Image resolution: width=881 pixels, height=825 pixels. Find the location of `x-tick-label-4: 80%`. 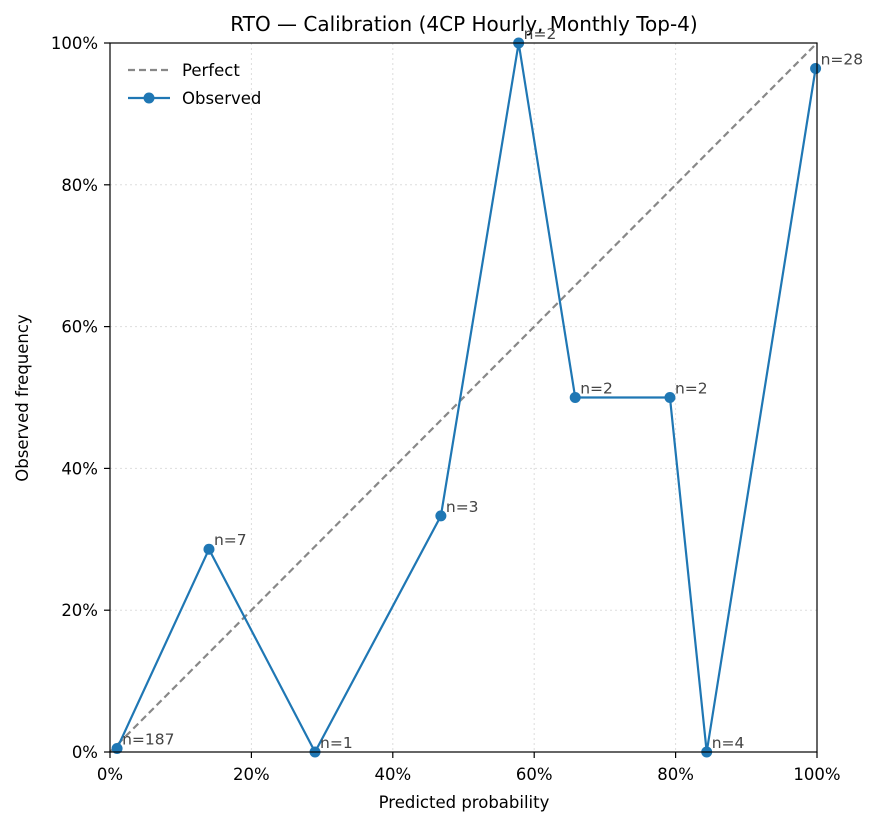

x-tick-label-4: 80% is located at coordinates (675, 774).